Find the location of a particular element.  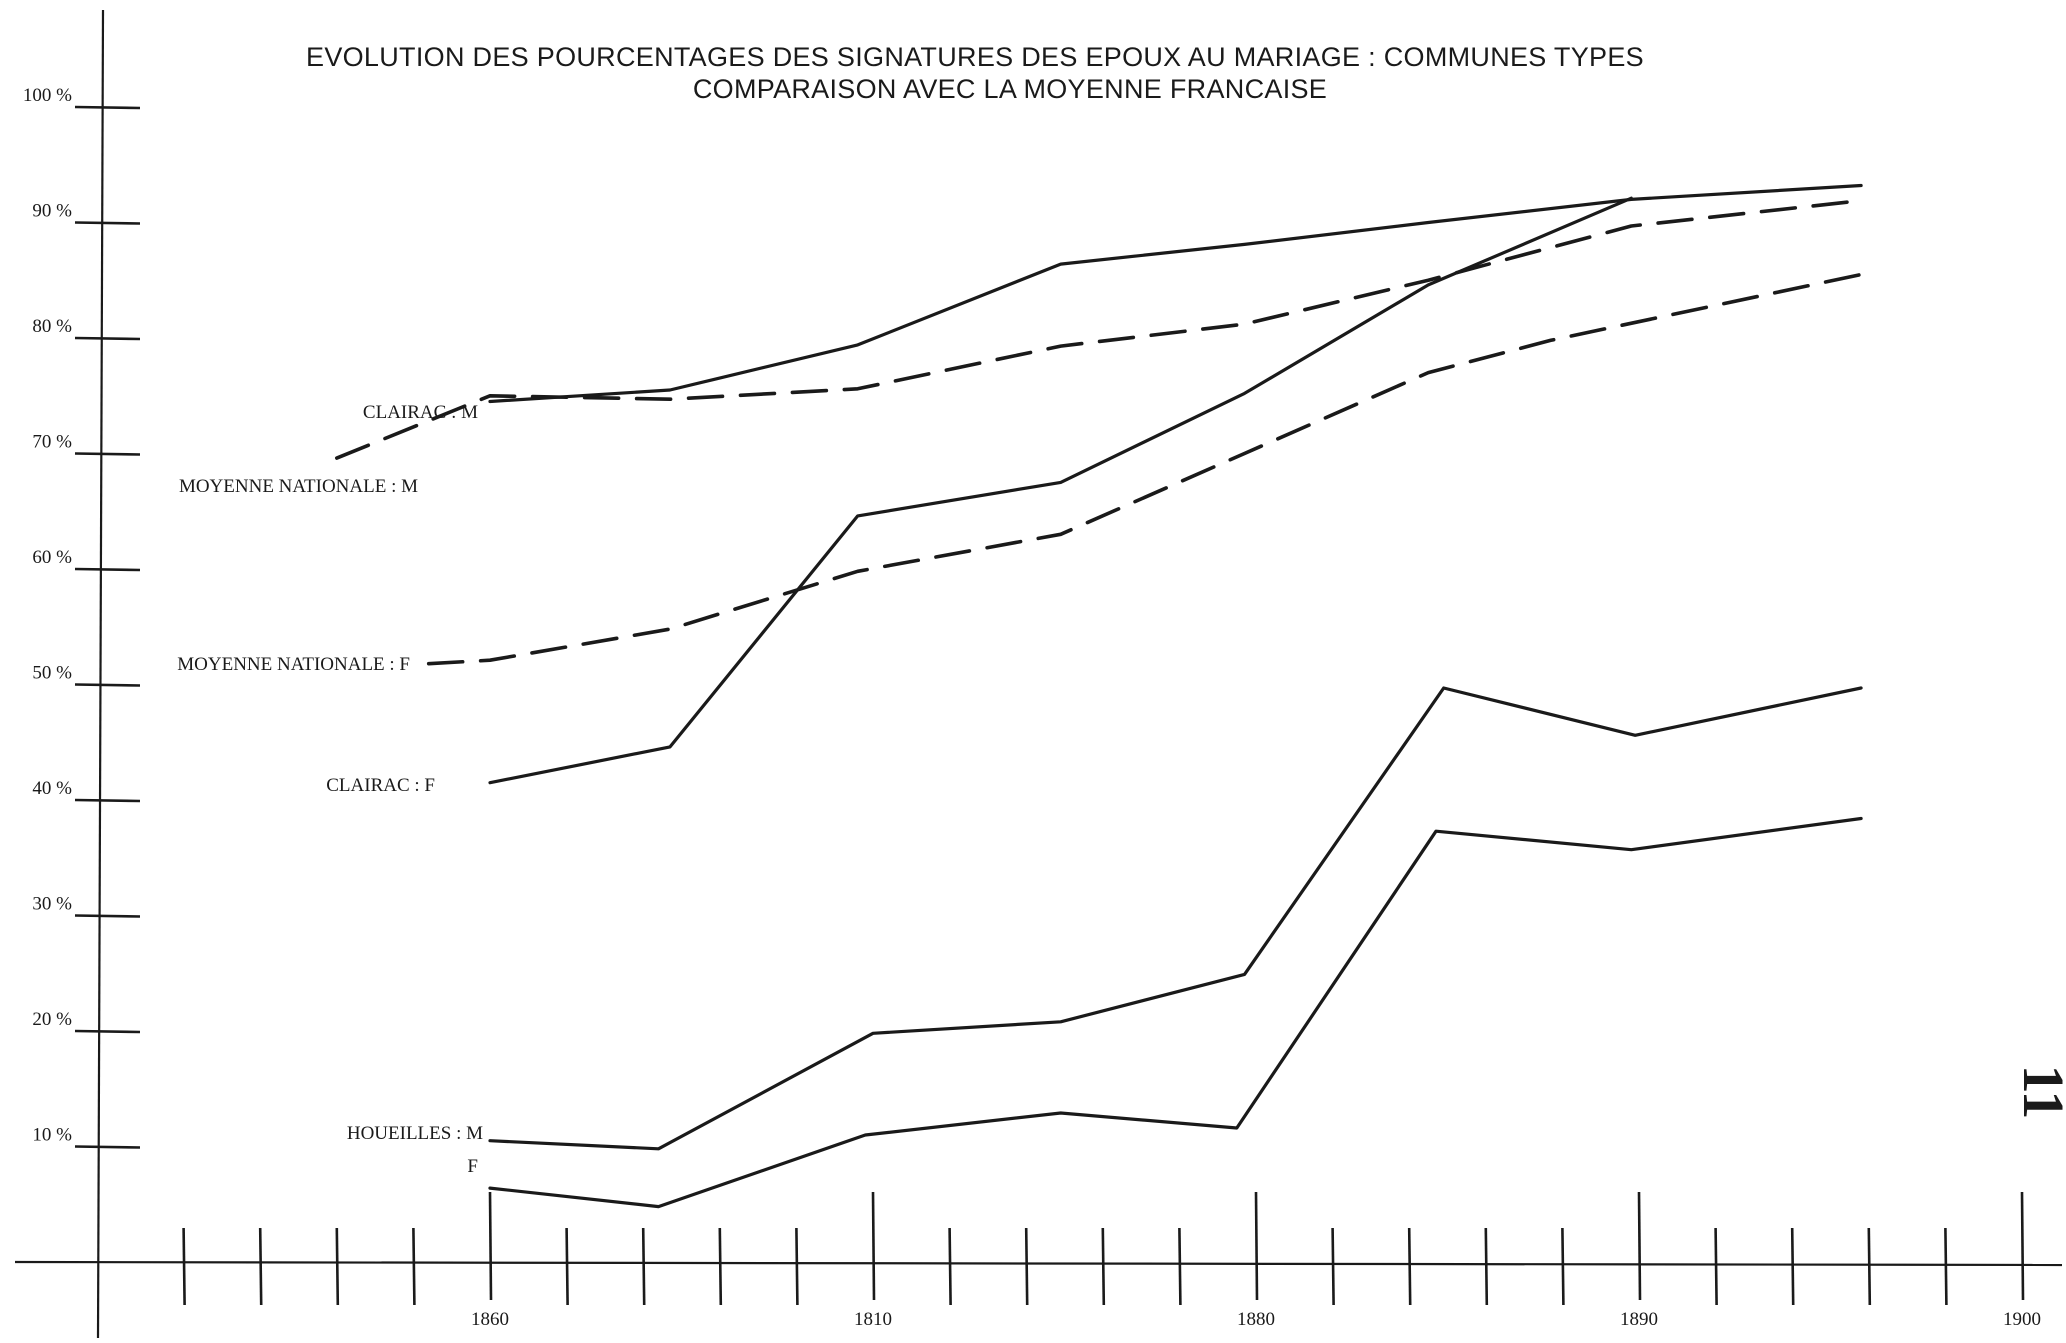

x-ticks: 1860 1810 1880 1890 1900 is located at coordinates (1111, 1260).